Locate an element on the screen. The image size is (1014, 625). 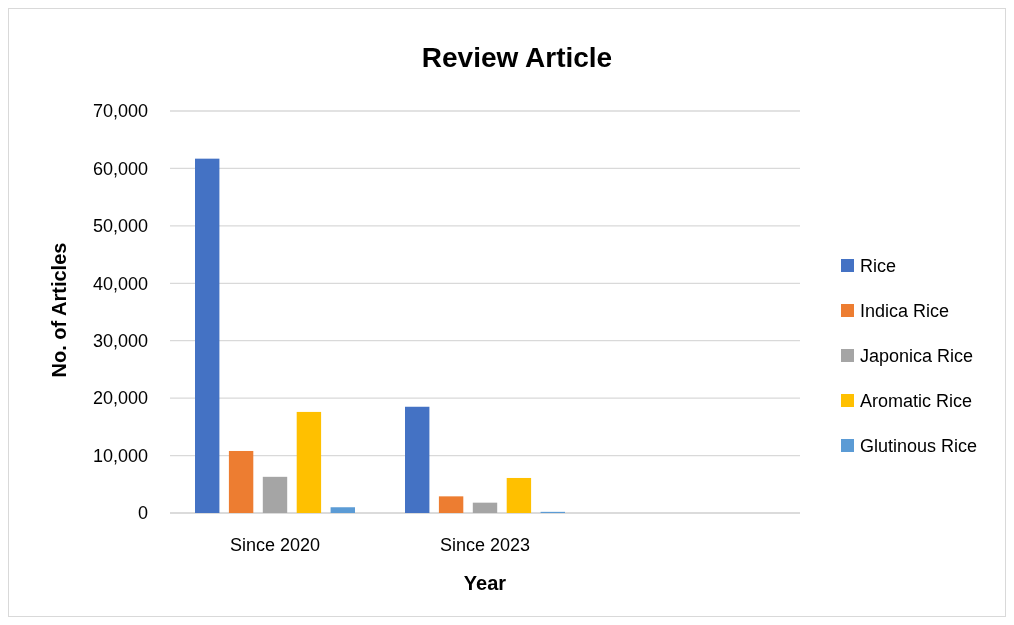
y-tick-label: 60,000 is located at coordinates (120, 168).